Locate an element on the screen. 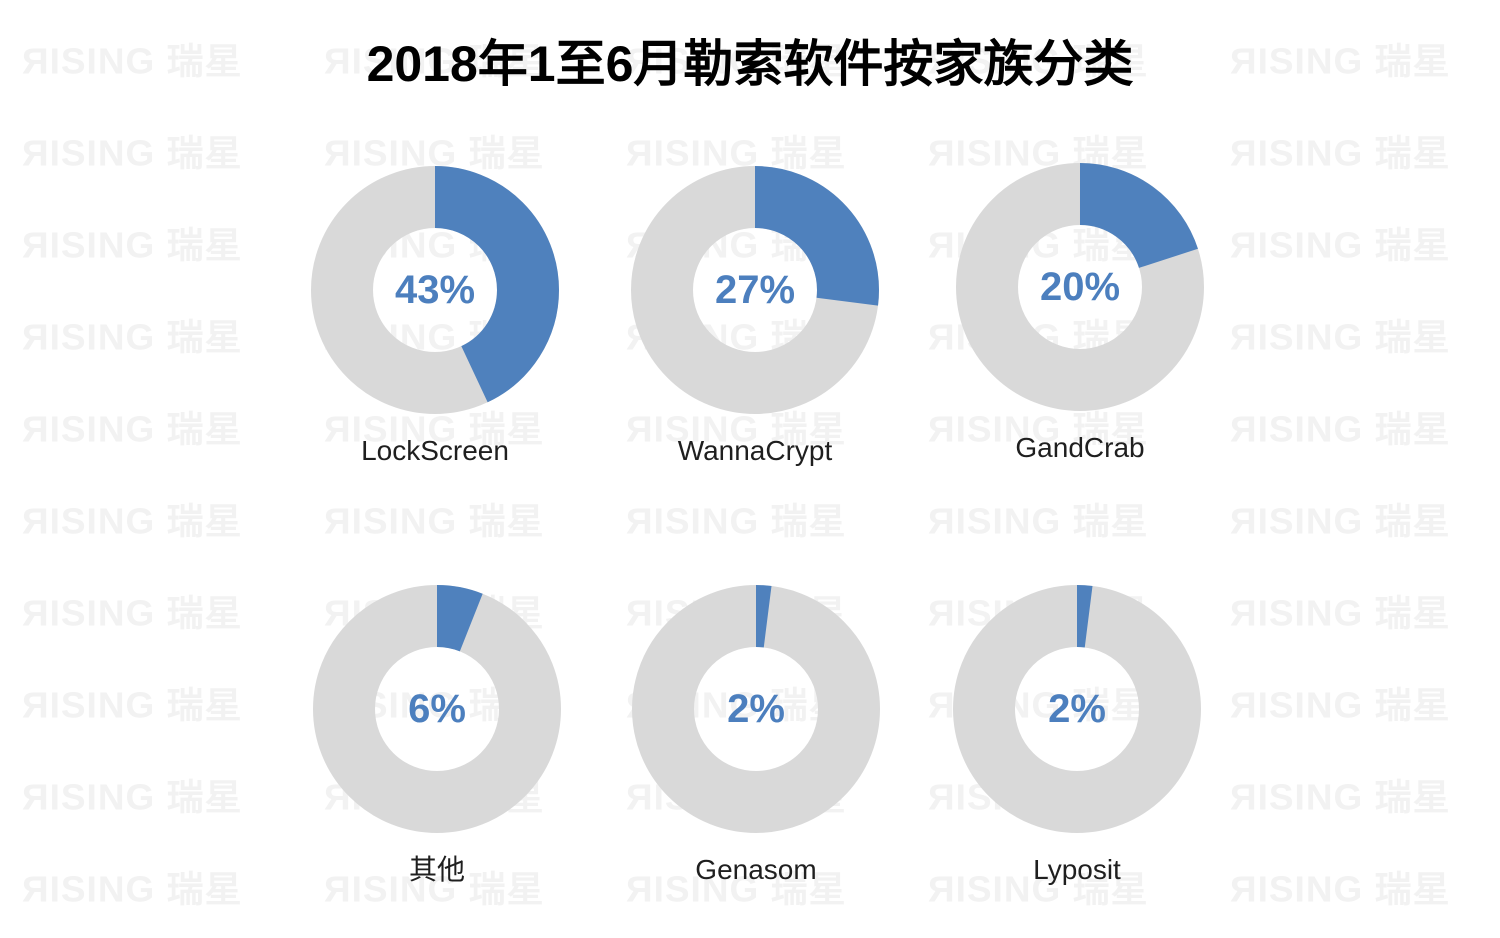  donut-chart-lockscreen: 43% LockScreen is located at coordinates (435, 316).